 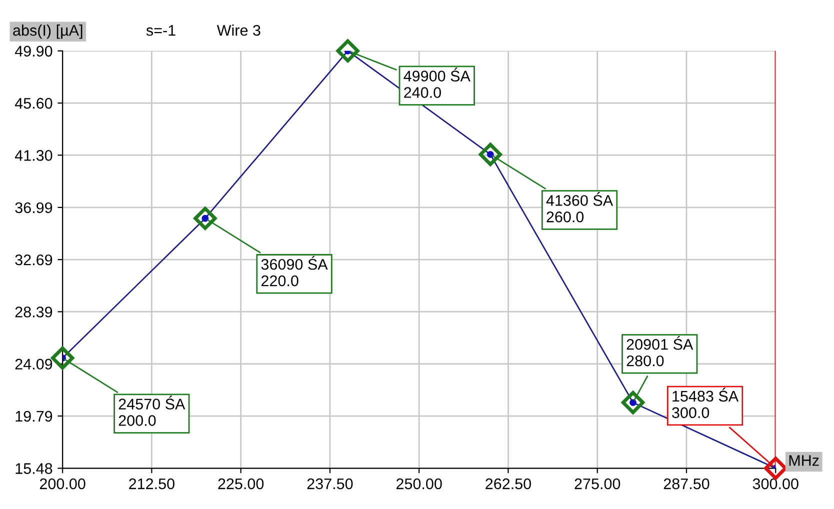 What do you see at coordinates (33, 364) in the screenshot?
I see `y-tick-label: 24.09` at bounding box center [33, 364].